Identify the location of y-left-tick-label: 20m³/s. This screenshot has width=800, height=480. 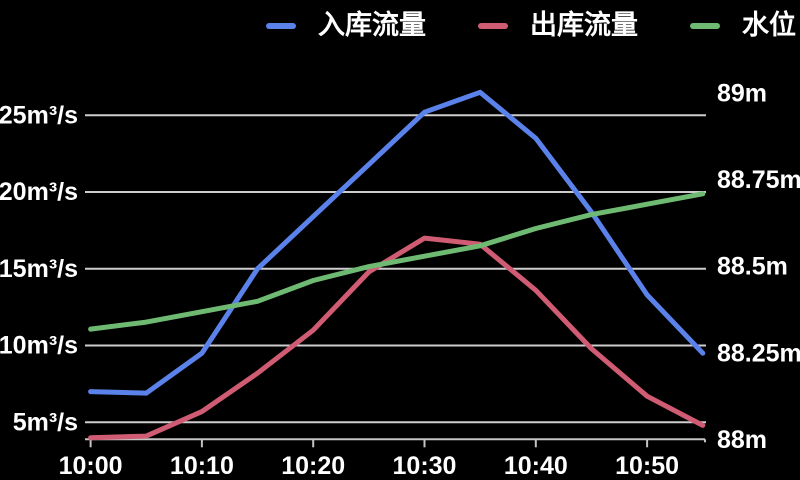
(39, 192).